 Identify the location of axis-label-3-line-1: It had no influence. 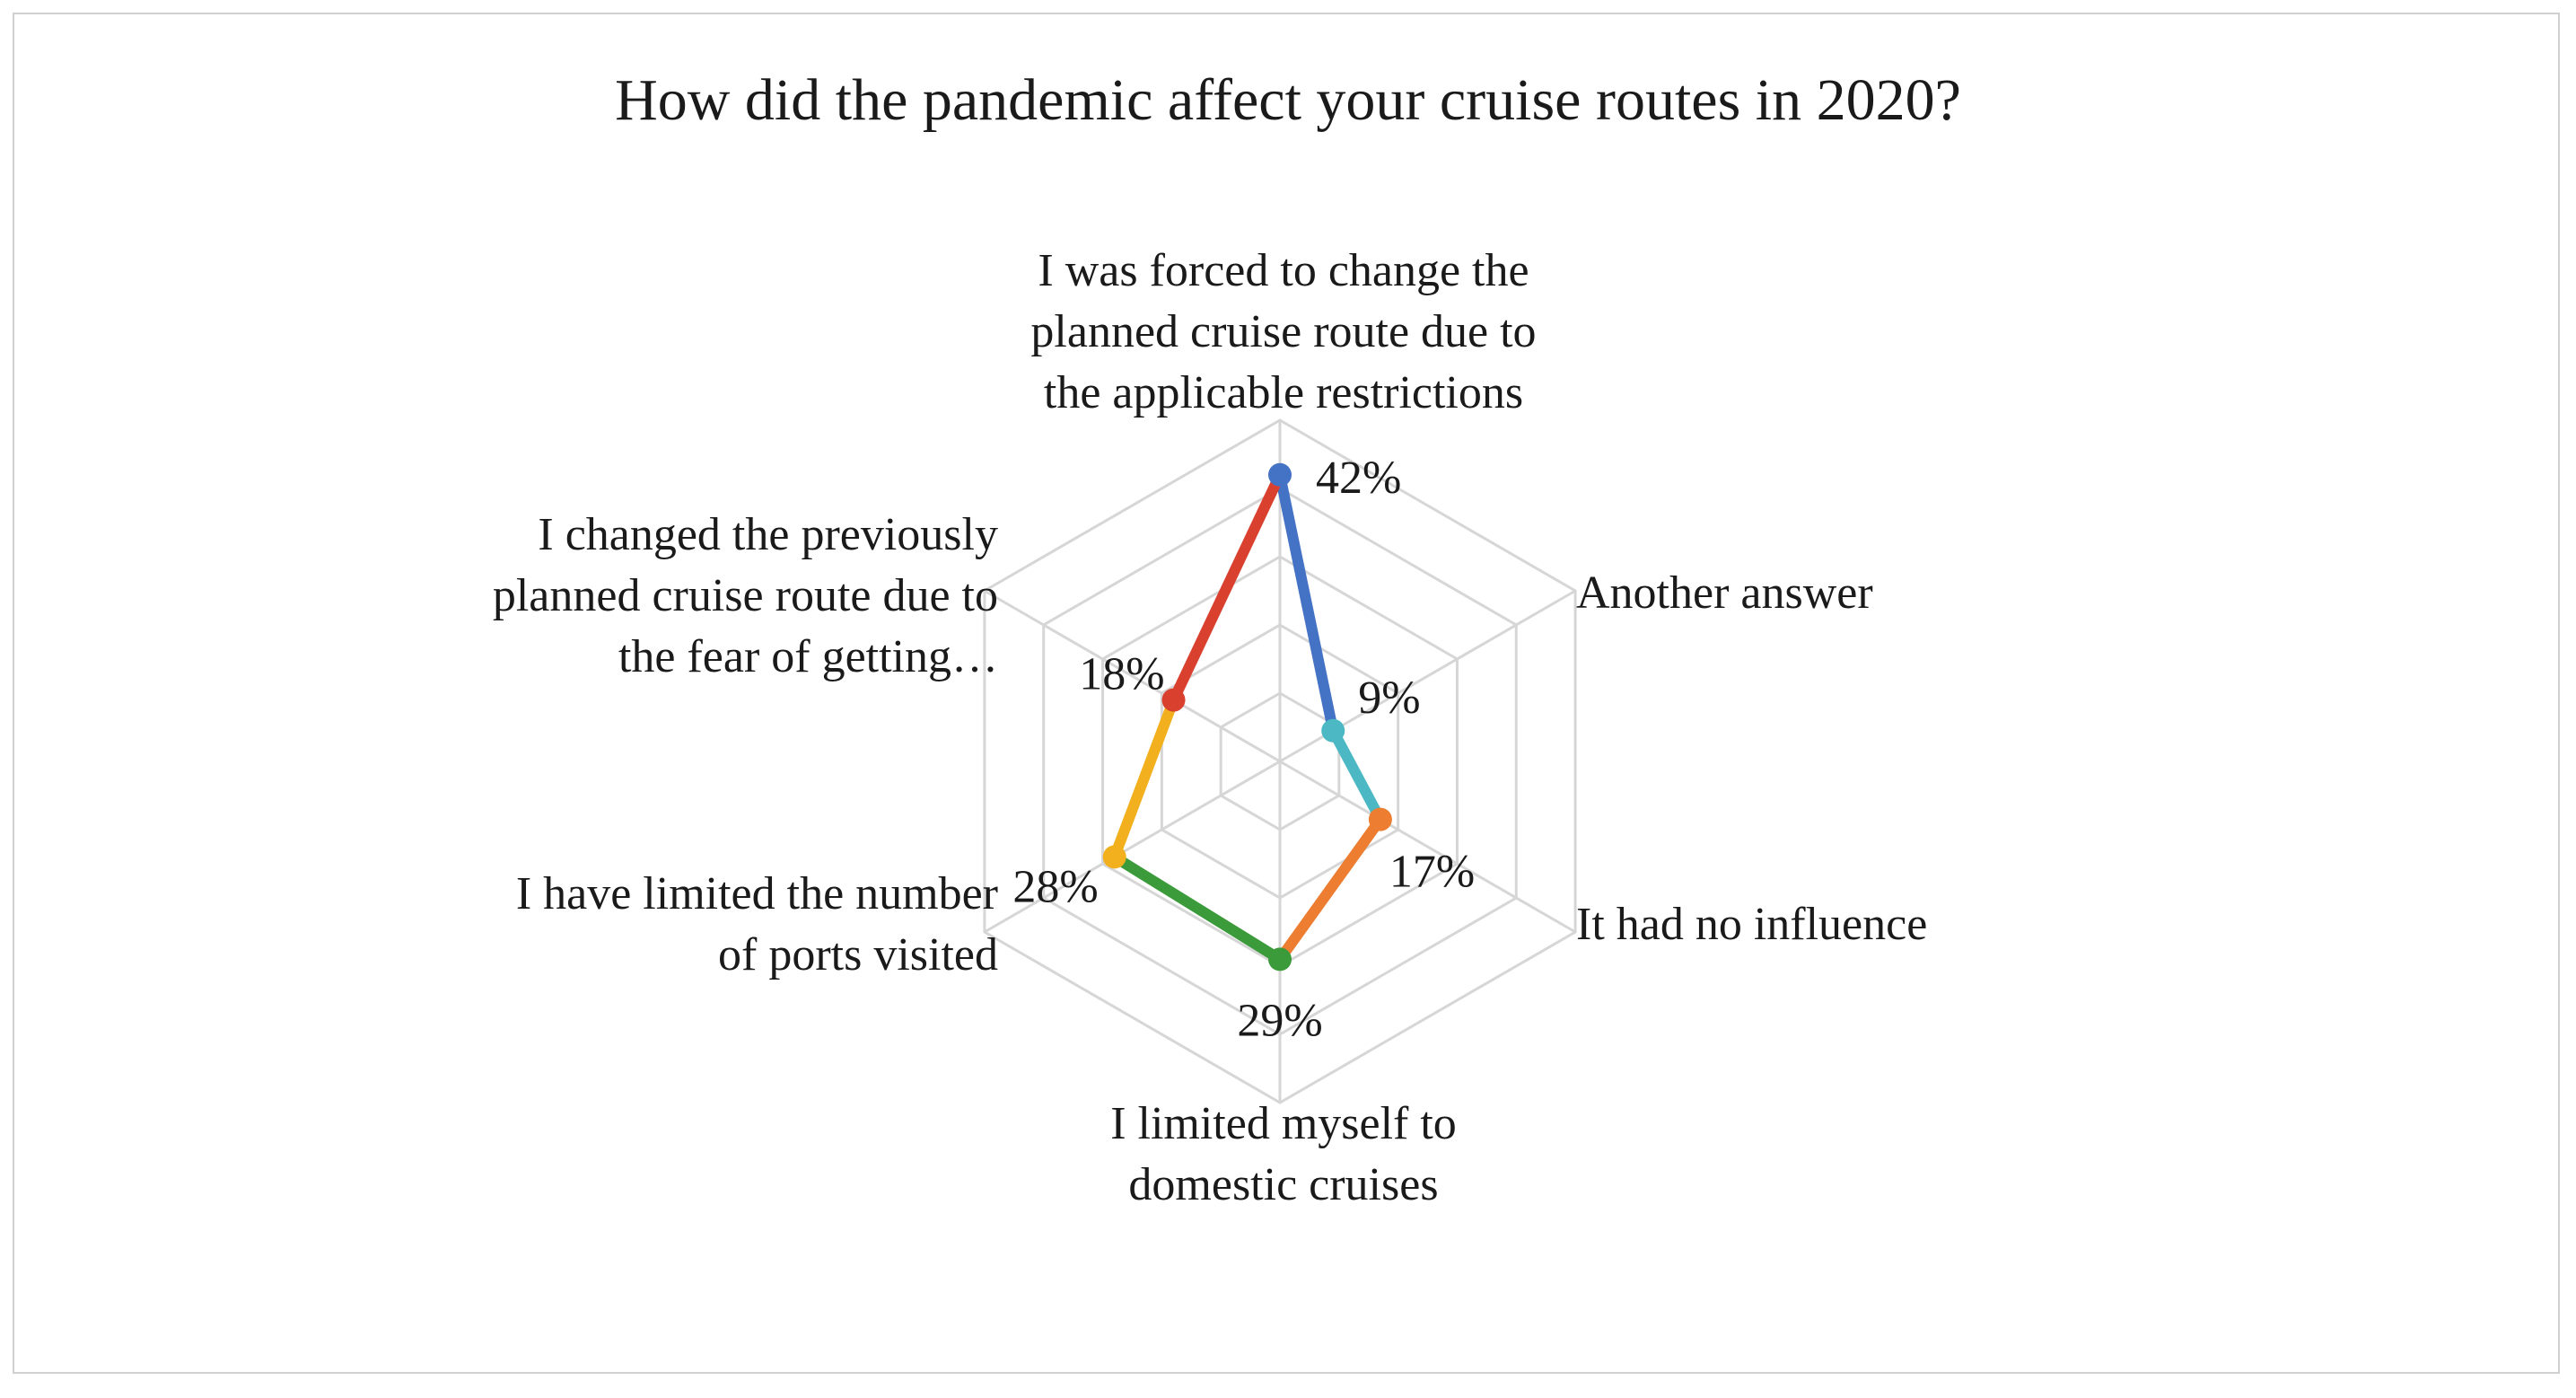
(1751, 924).